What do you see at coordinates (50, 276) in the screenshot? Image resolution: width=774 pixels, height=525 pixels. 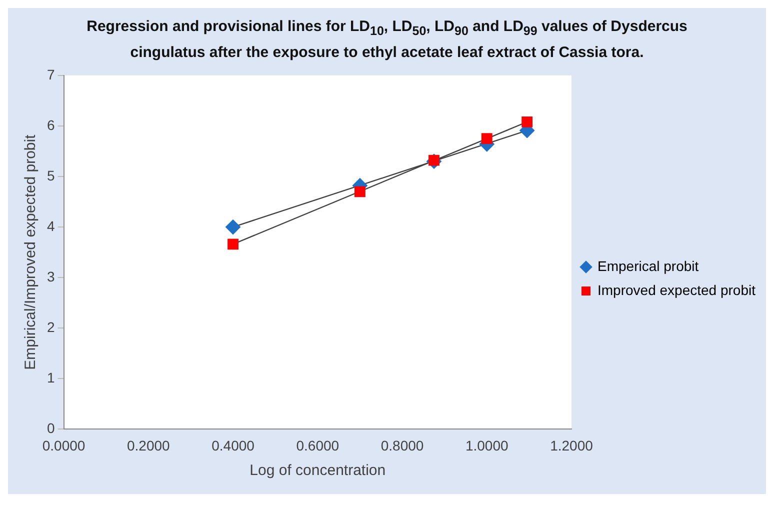 I see `y-tick-label: 3` at bounding box center [50, 276].